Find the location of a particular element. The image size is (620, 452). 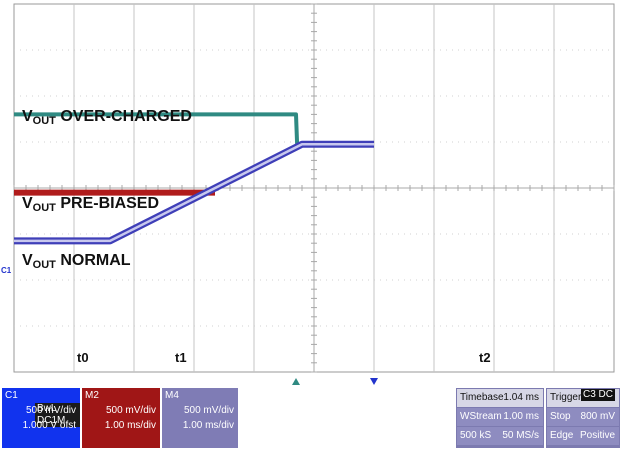

timebase-div: 1.00 ms is located at coordinates (521, 416).